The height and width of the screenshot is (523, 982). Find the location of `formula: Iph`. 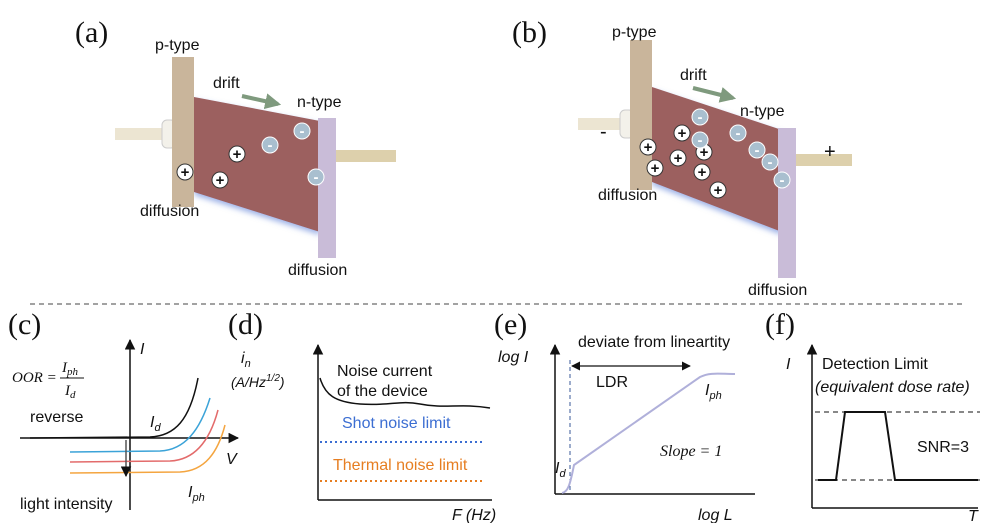

formula: Iph is located at coordinates (70, 369).